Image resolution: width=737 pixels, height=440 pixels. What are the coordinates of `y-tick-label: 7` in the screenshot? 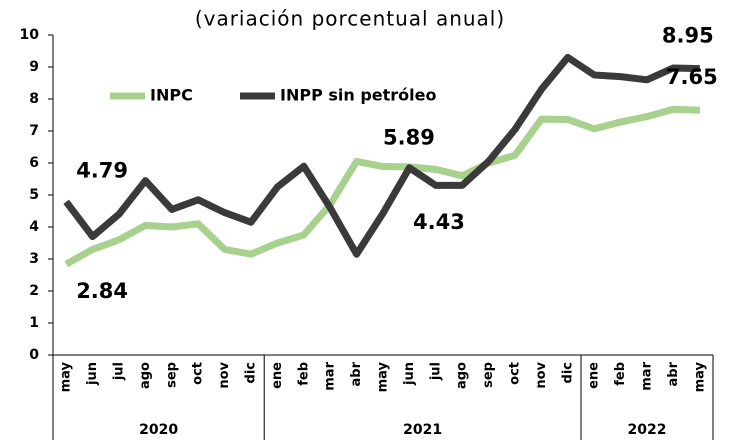 It's located at (34, 131).